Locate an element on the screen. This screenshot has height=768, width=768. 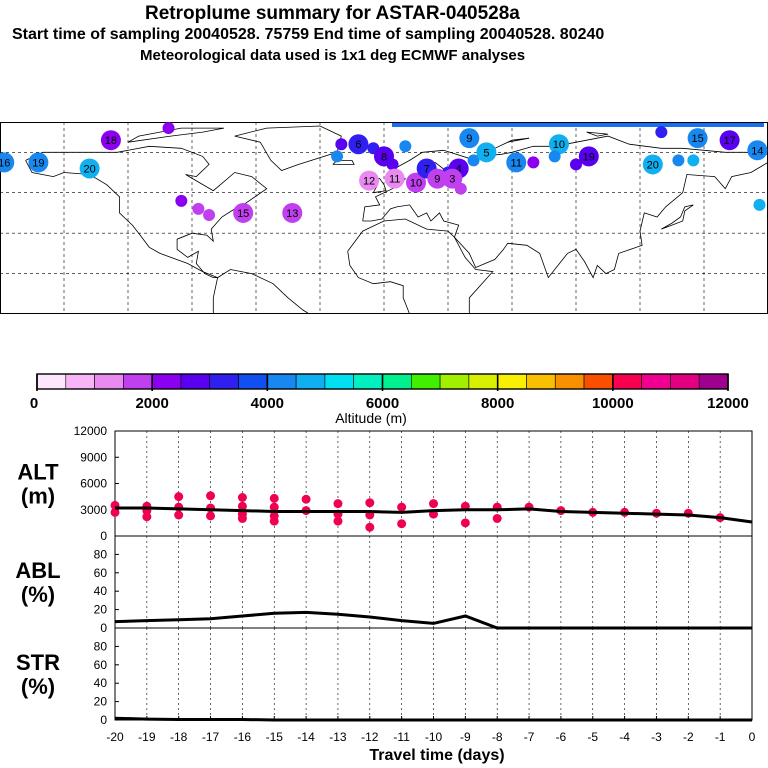
series-line is located at coordinates (434, 515).